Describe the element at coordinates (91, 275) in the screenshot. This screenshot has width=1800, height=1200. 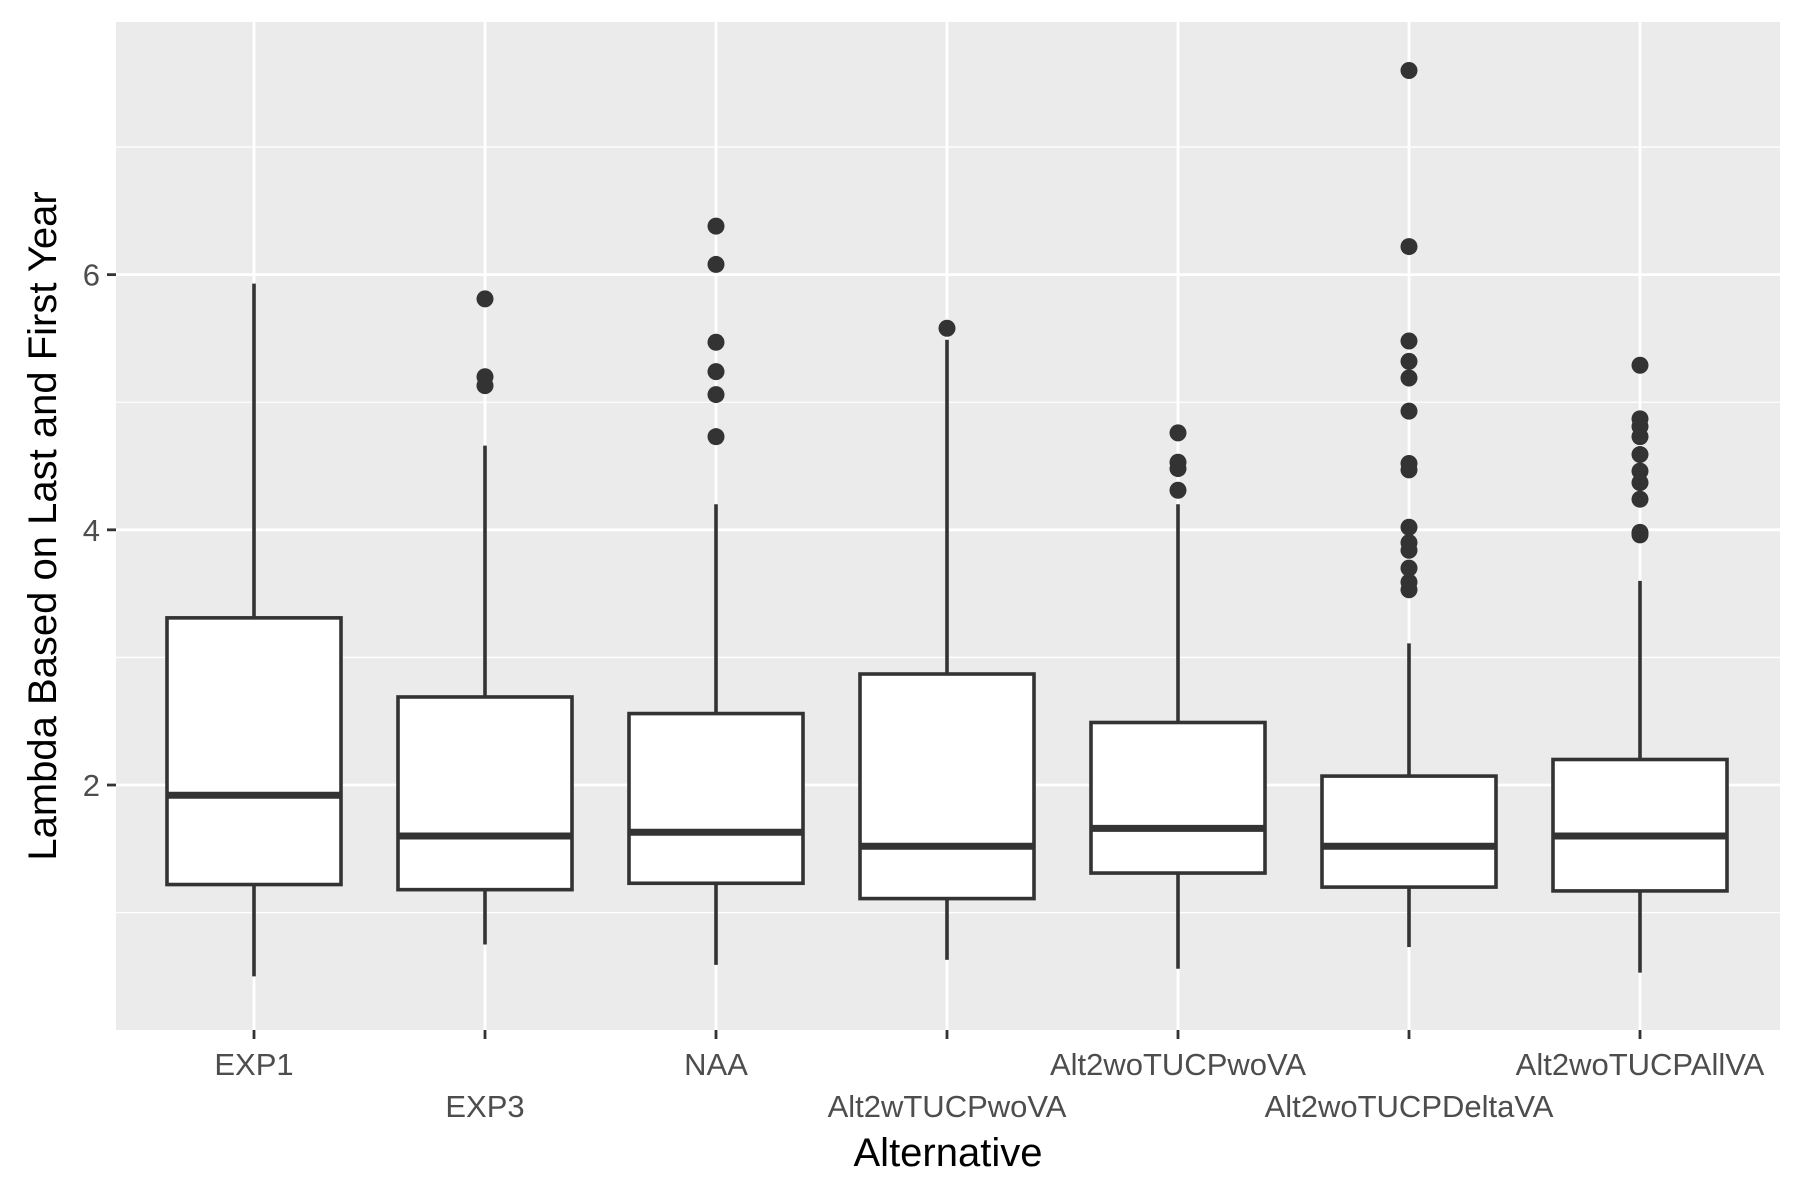
I see `y-tick-label: 6` at that location.